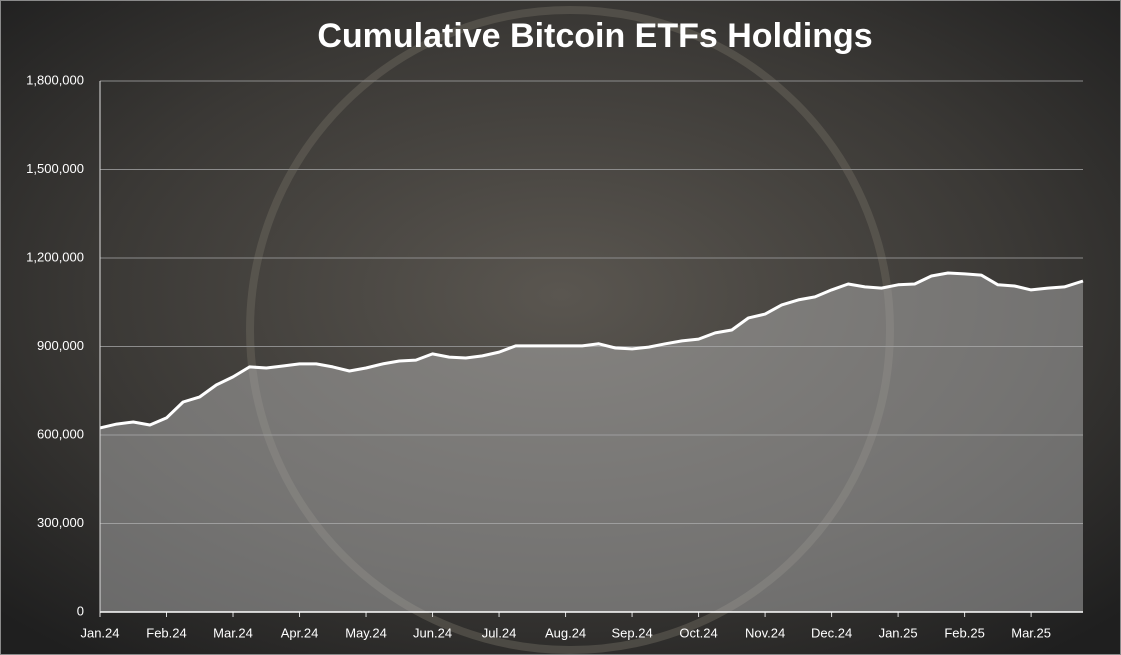 This screenshot has height=655, width=1121. Describe the element at coordinates (80, 610) in the screenshot. I see `y-tick-label: 0` at that location.